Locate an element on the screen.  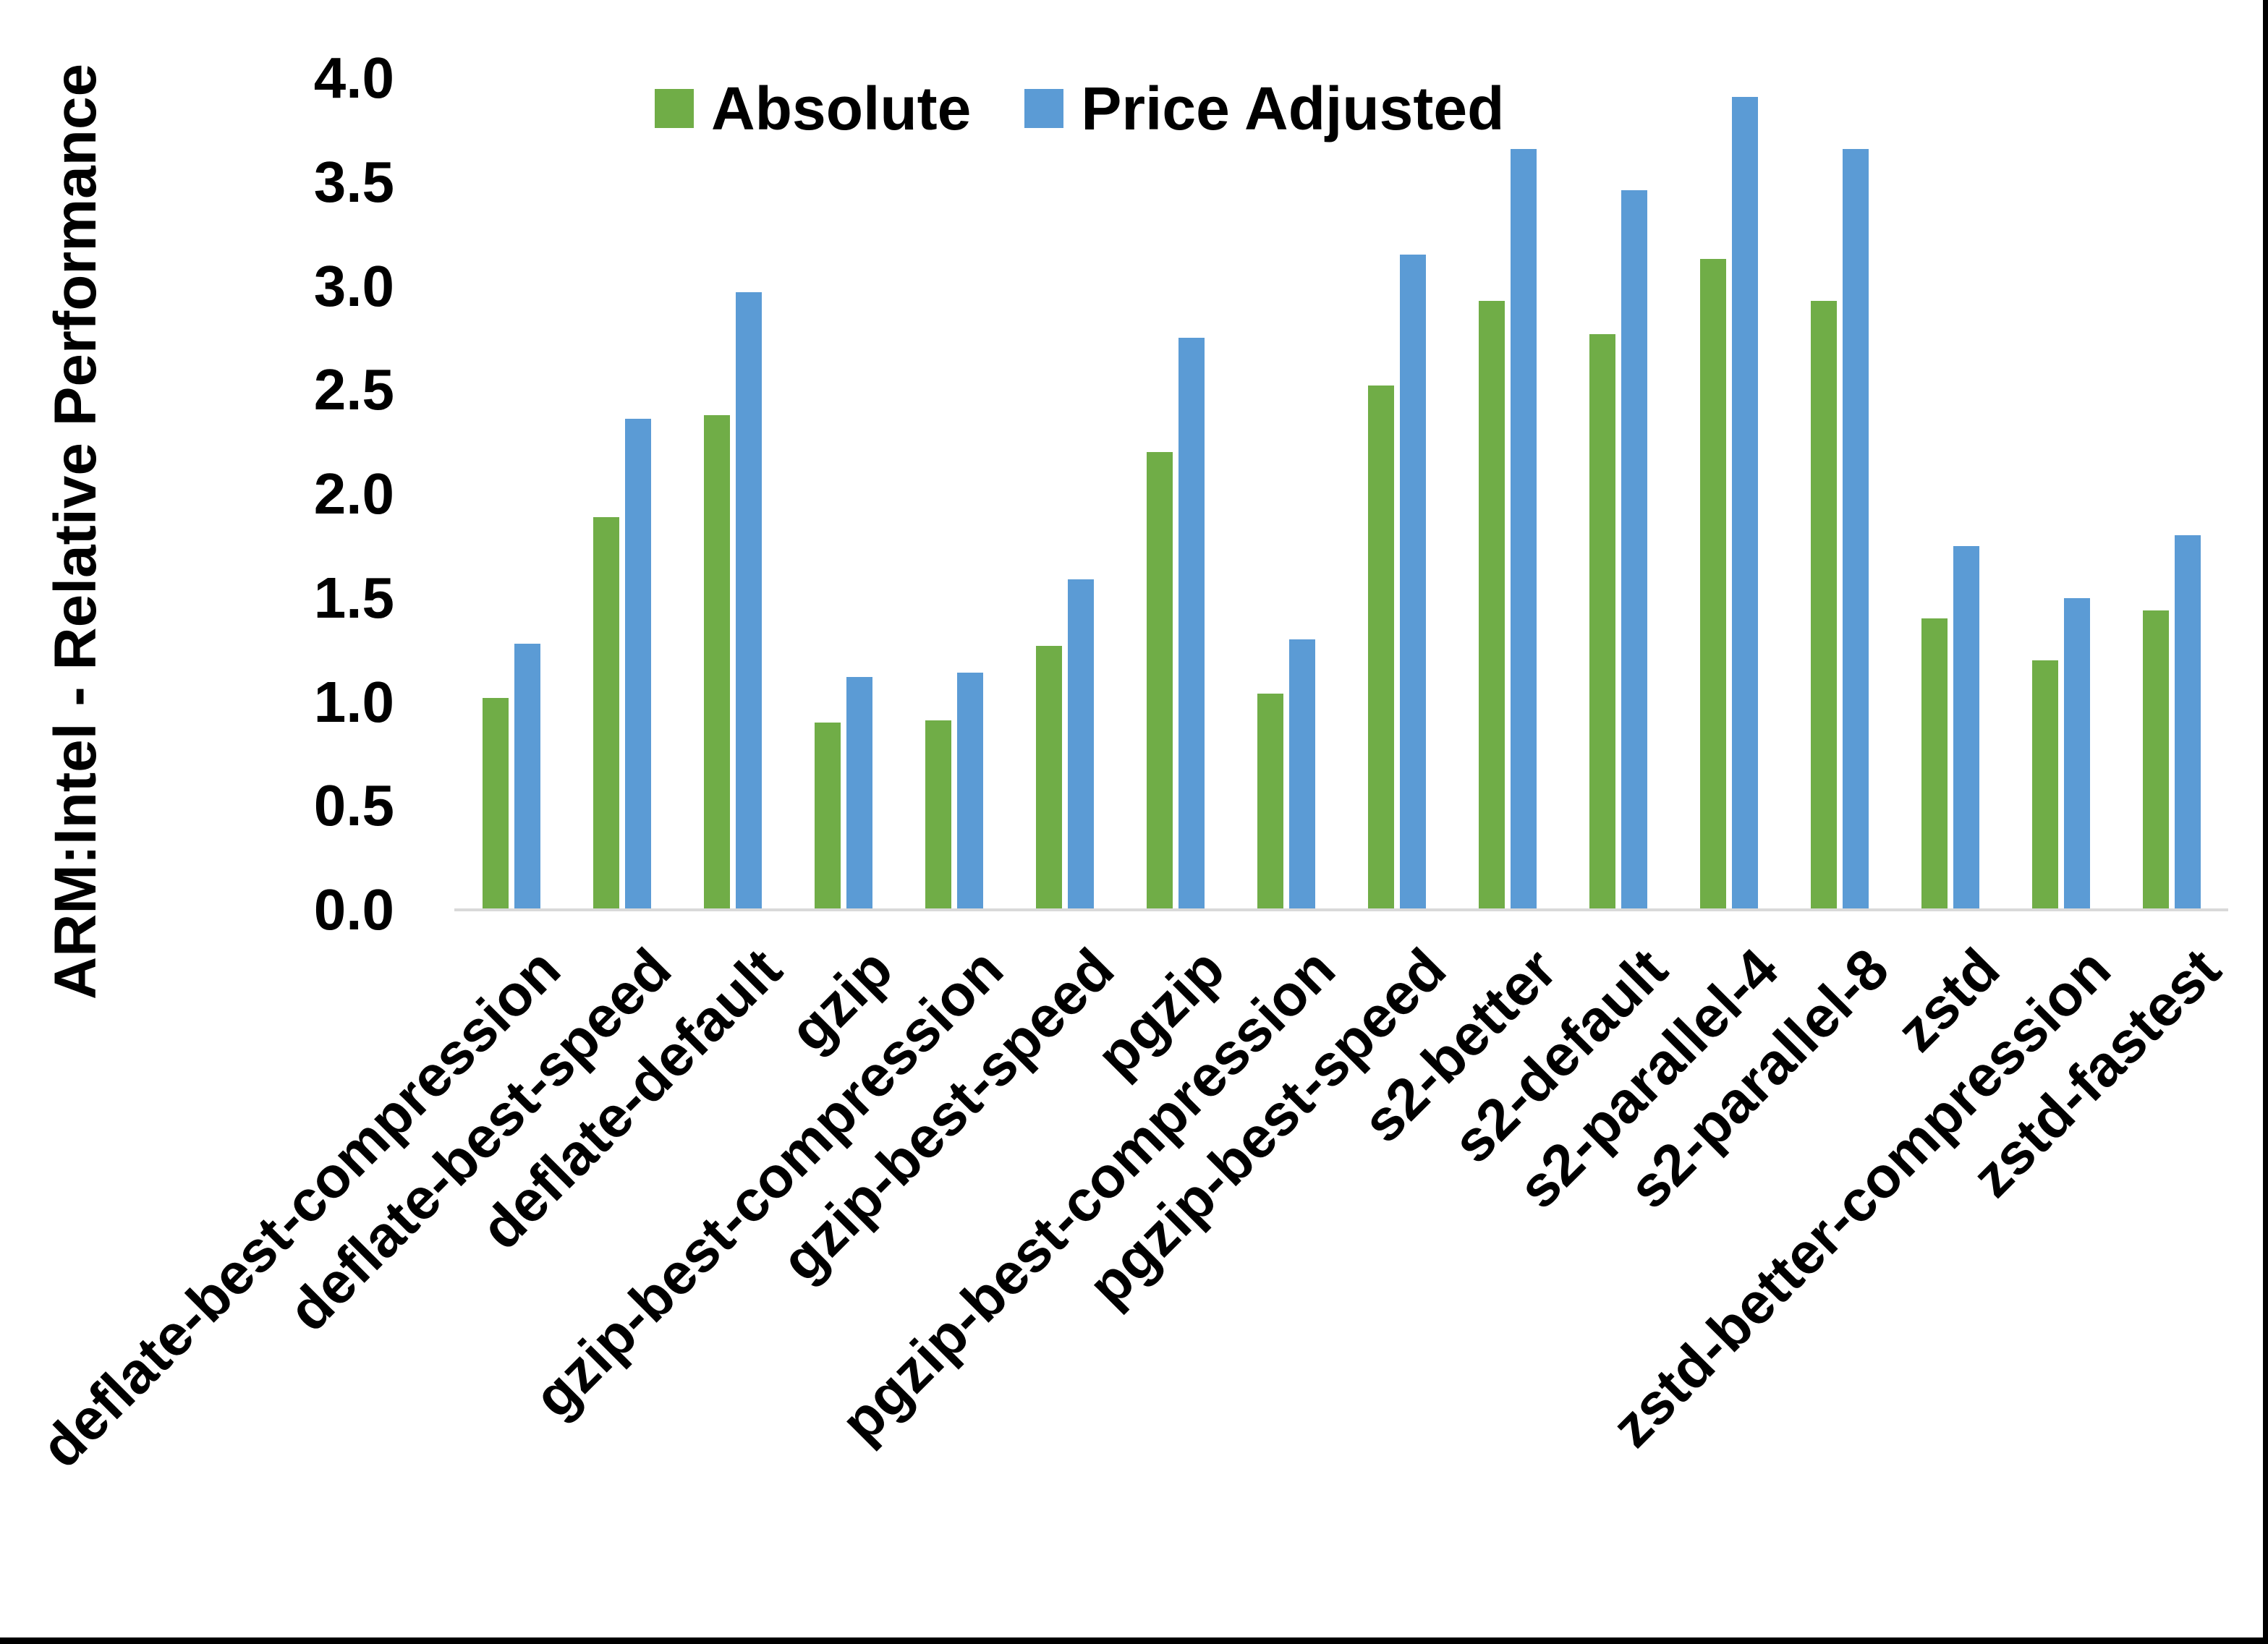
bar-price-adjusted-gzip is located at coordinates (859, 793).